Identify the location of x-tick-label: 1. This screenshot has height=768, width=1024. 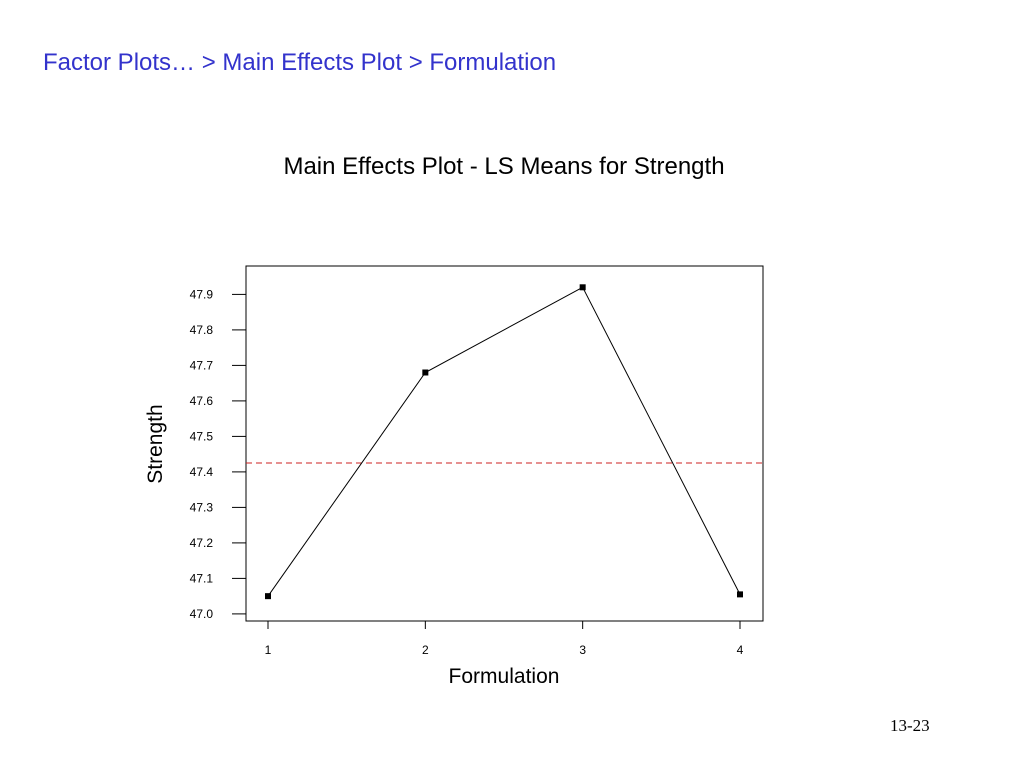
(268, 650).